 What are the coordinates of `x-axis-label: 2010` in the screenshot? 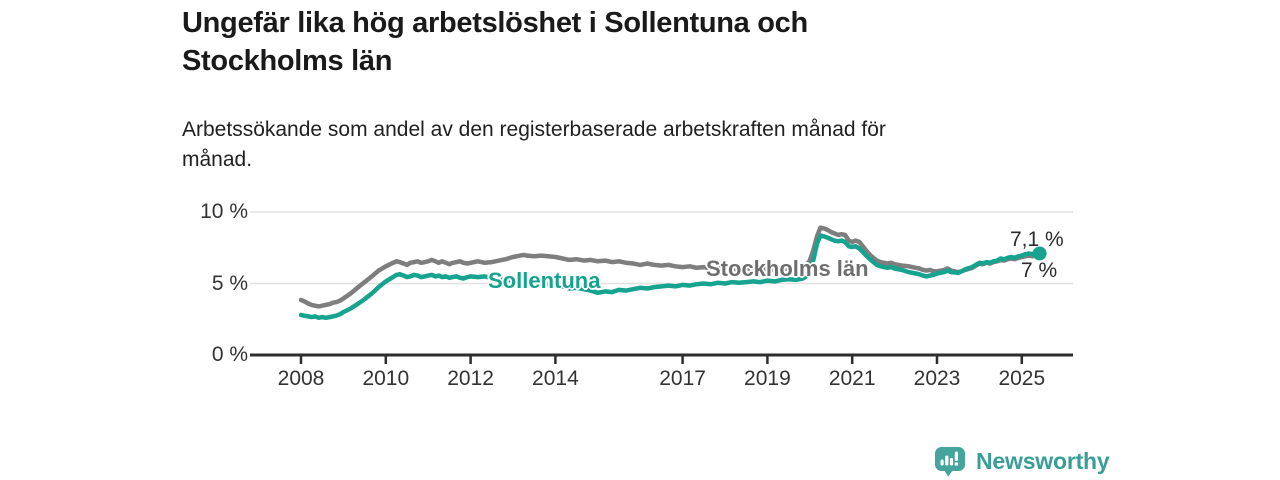 It's located at (386, 378).